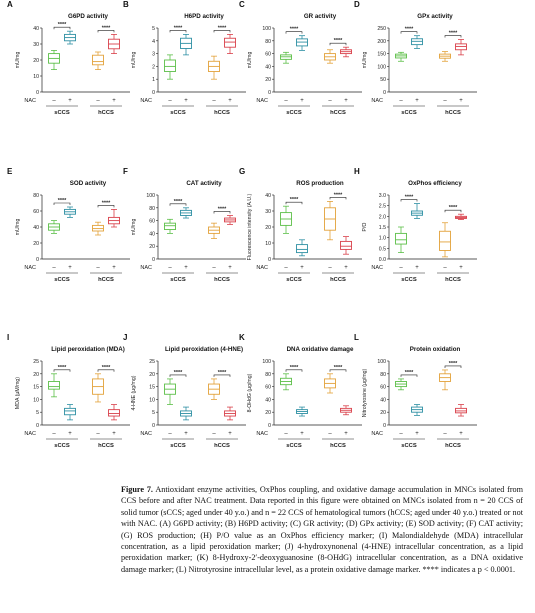  Describe the element at coordinates (320, 16) in the screenshot. I see `panel-title-c: GR activity` at that location.